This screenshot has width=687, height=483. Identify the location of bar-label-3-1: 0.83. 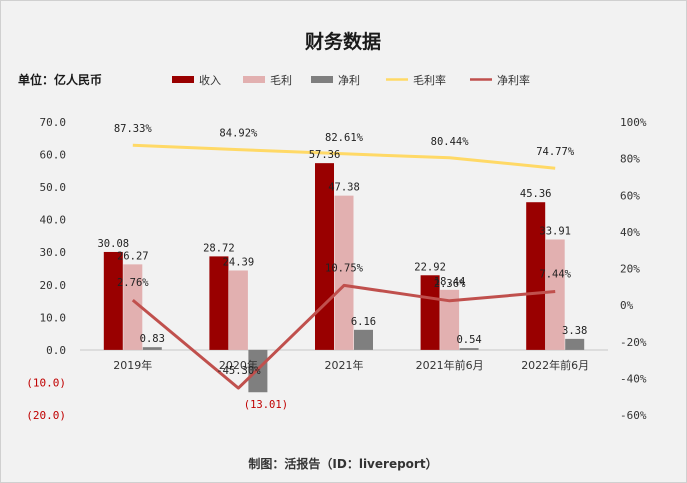
(152, 339).